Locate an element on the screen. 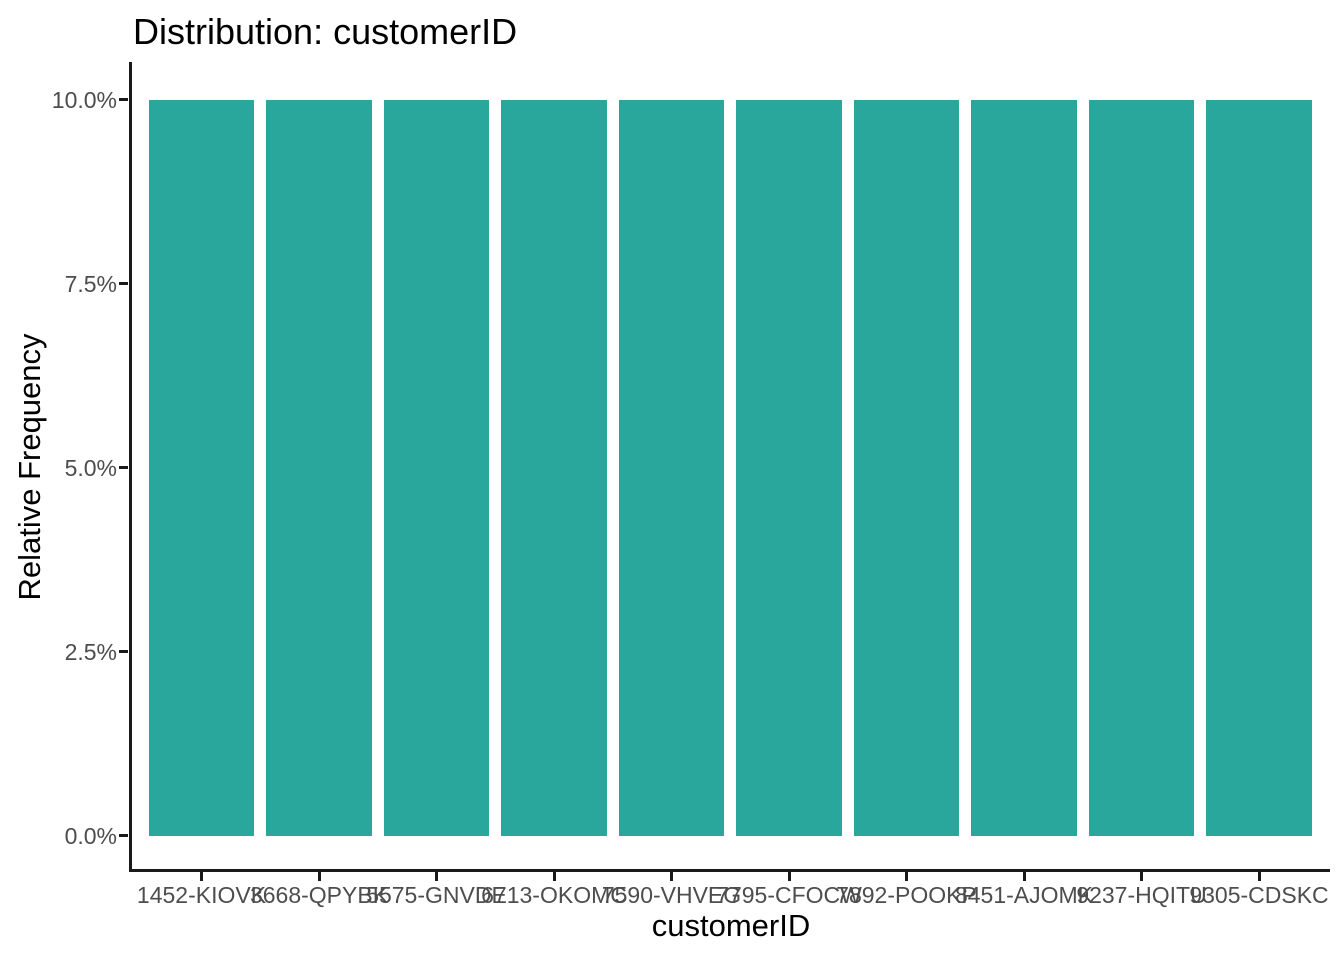 The height and width of the screenshot is (960, 1344). x-tick-label: 9305-CDSKC is located at coordinates (1259, 895).